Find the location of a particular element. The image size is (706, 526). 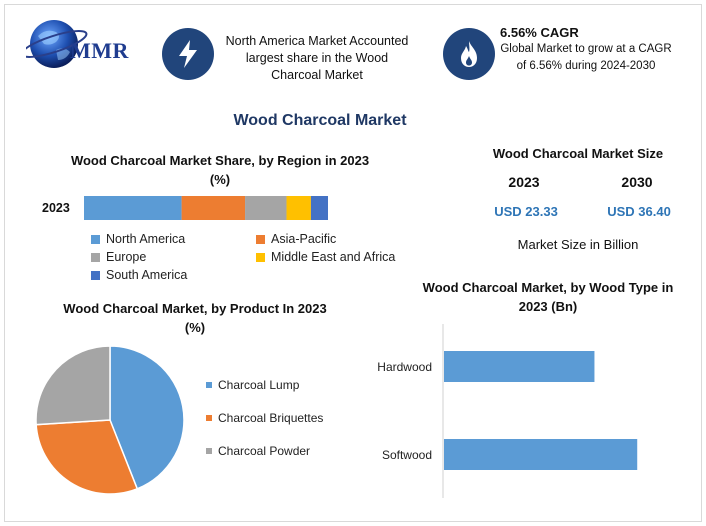

legend-europe: Europe is located at coordinates (118, 257).